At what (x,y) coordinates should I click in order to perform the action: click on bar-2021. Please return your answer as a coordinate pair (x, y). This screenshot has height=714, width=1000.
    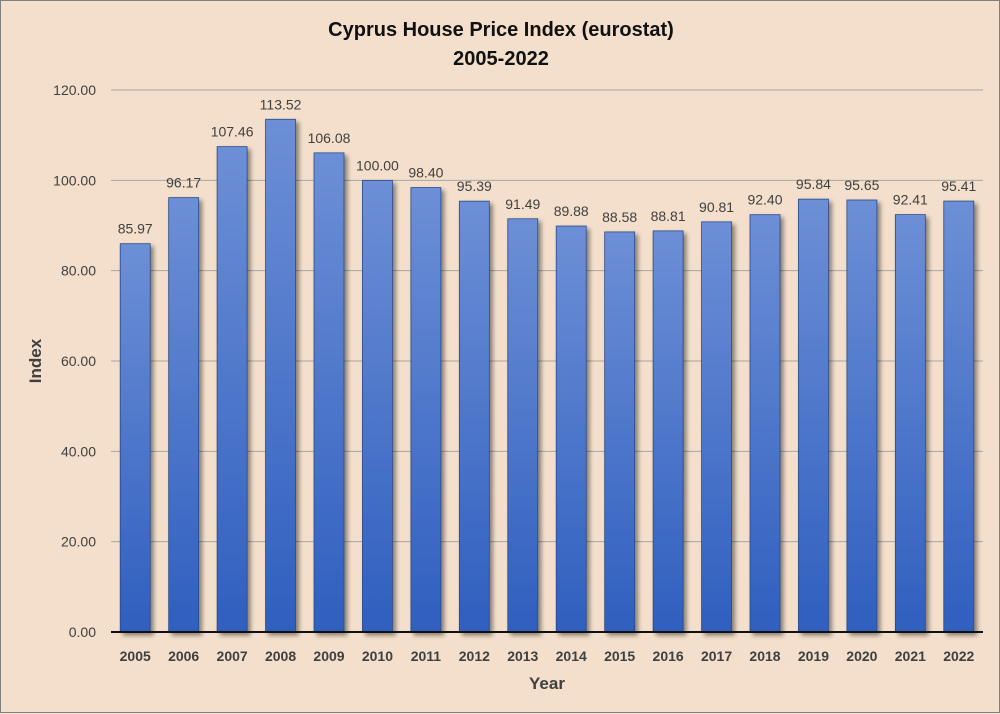
    Looking at the image, I should click on (910, 423).